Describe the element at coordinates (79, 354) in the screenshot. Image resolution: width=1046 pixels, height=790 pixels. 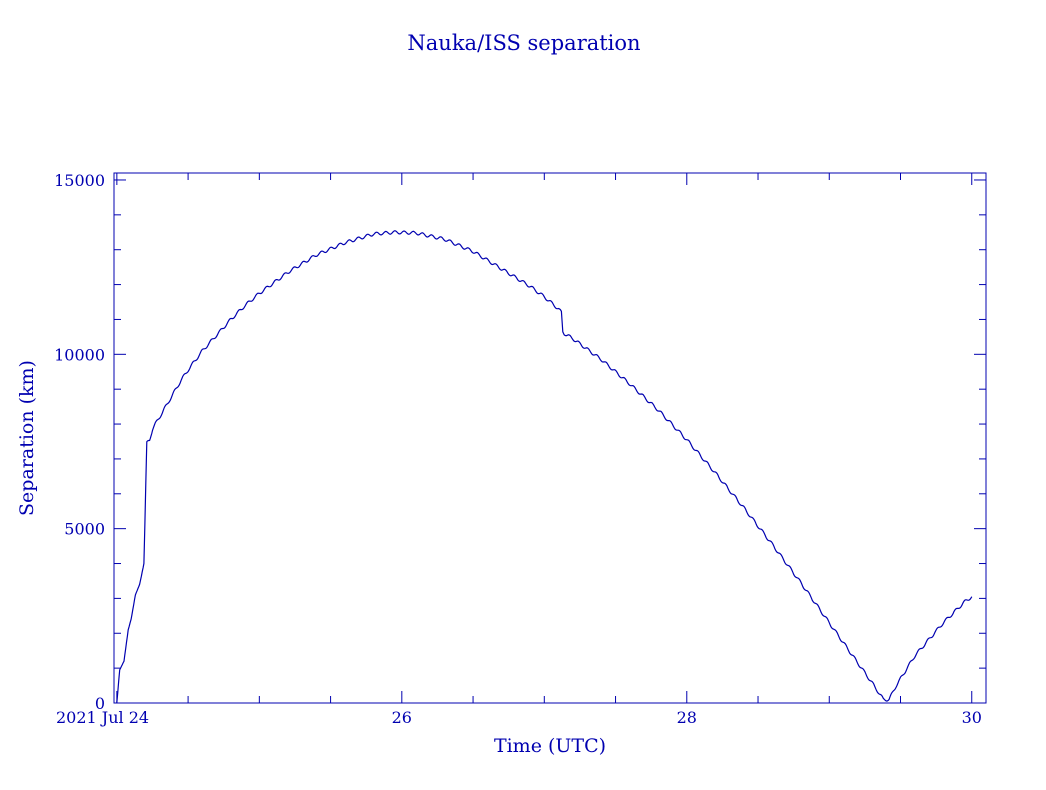
I see `y-tick-label: 10000` at that location.